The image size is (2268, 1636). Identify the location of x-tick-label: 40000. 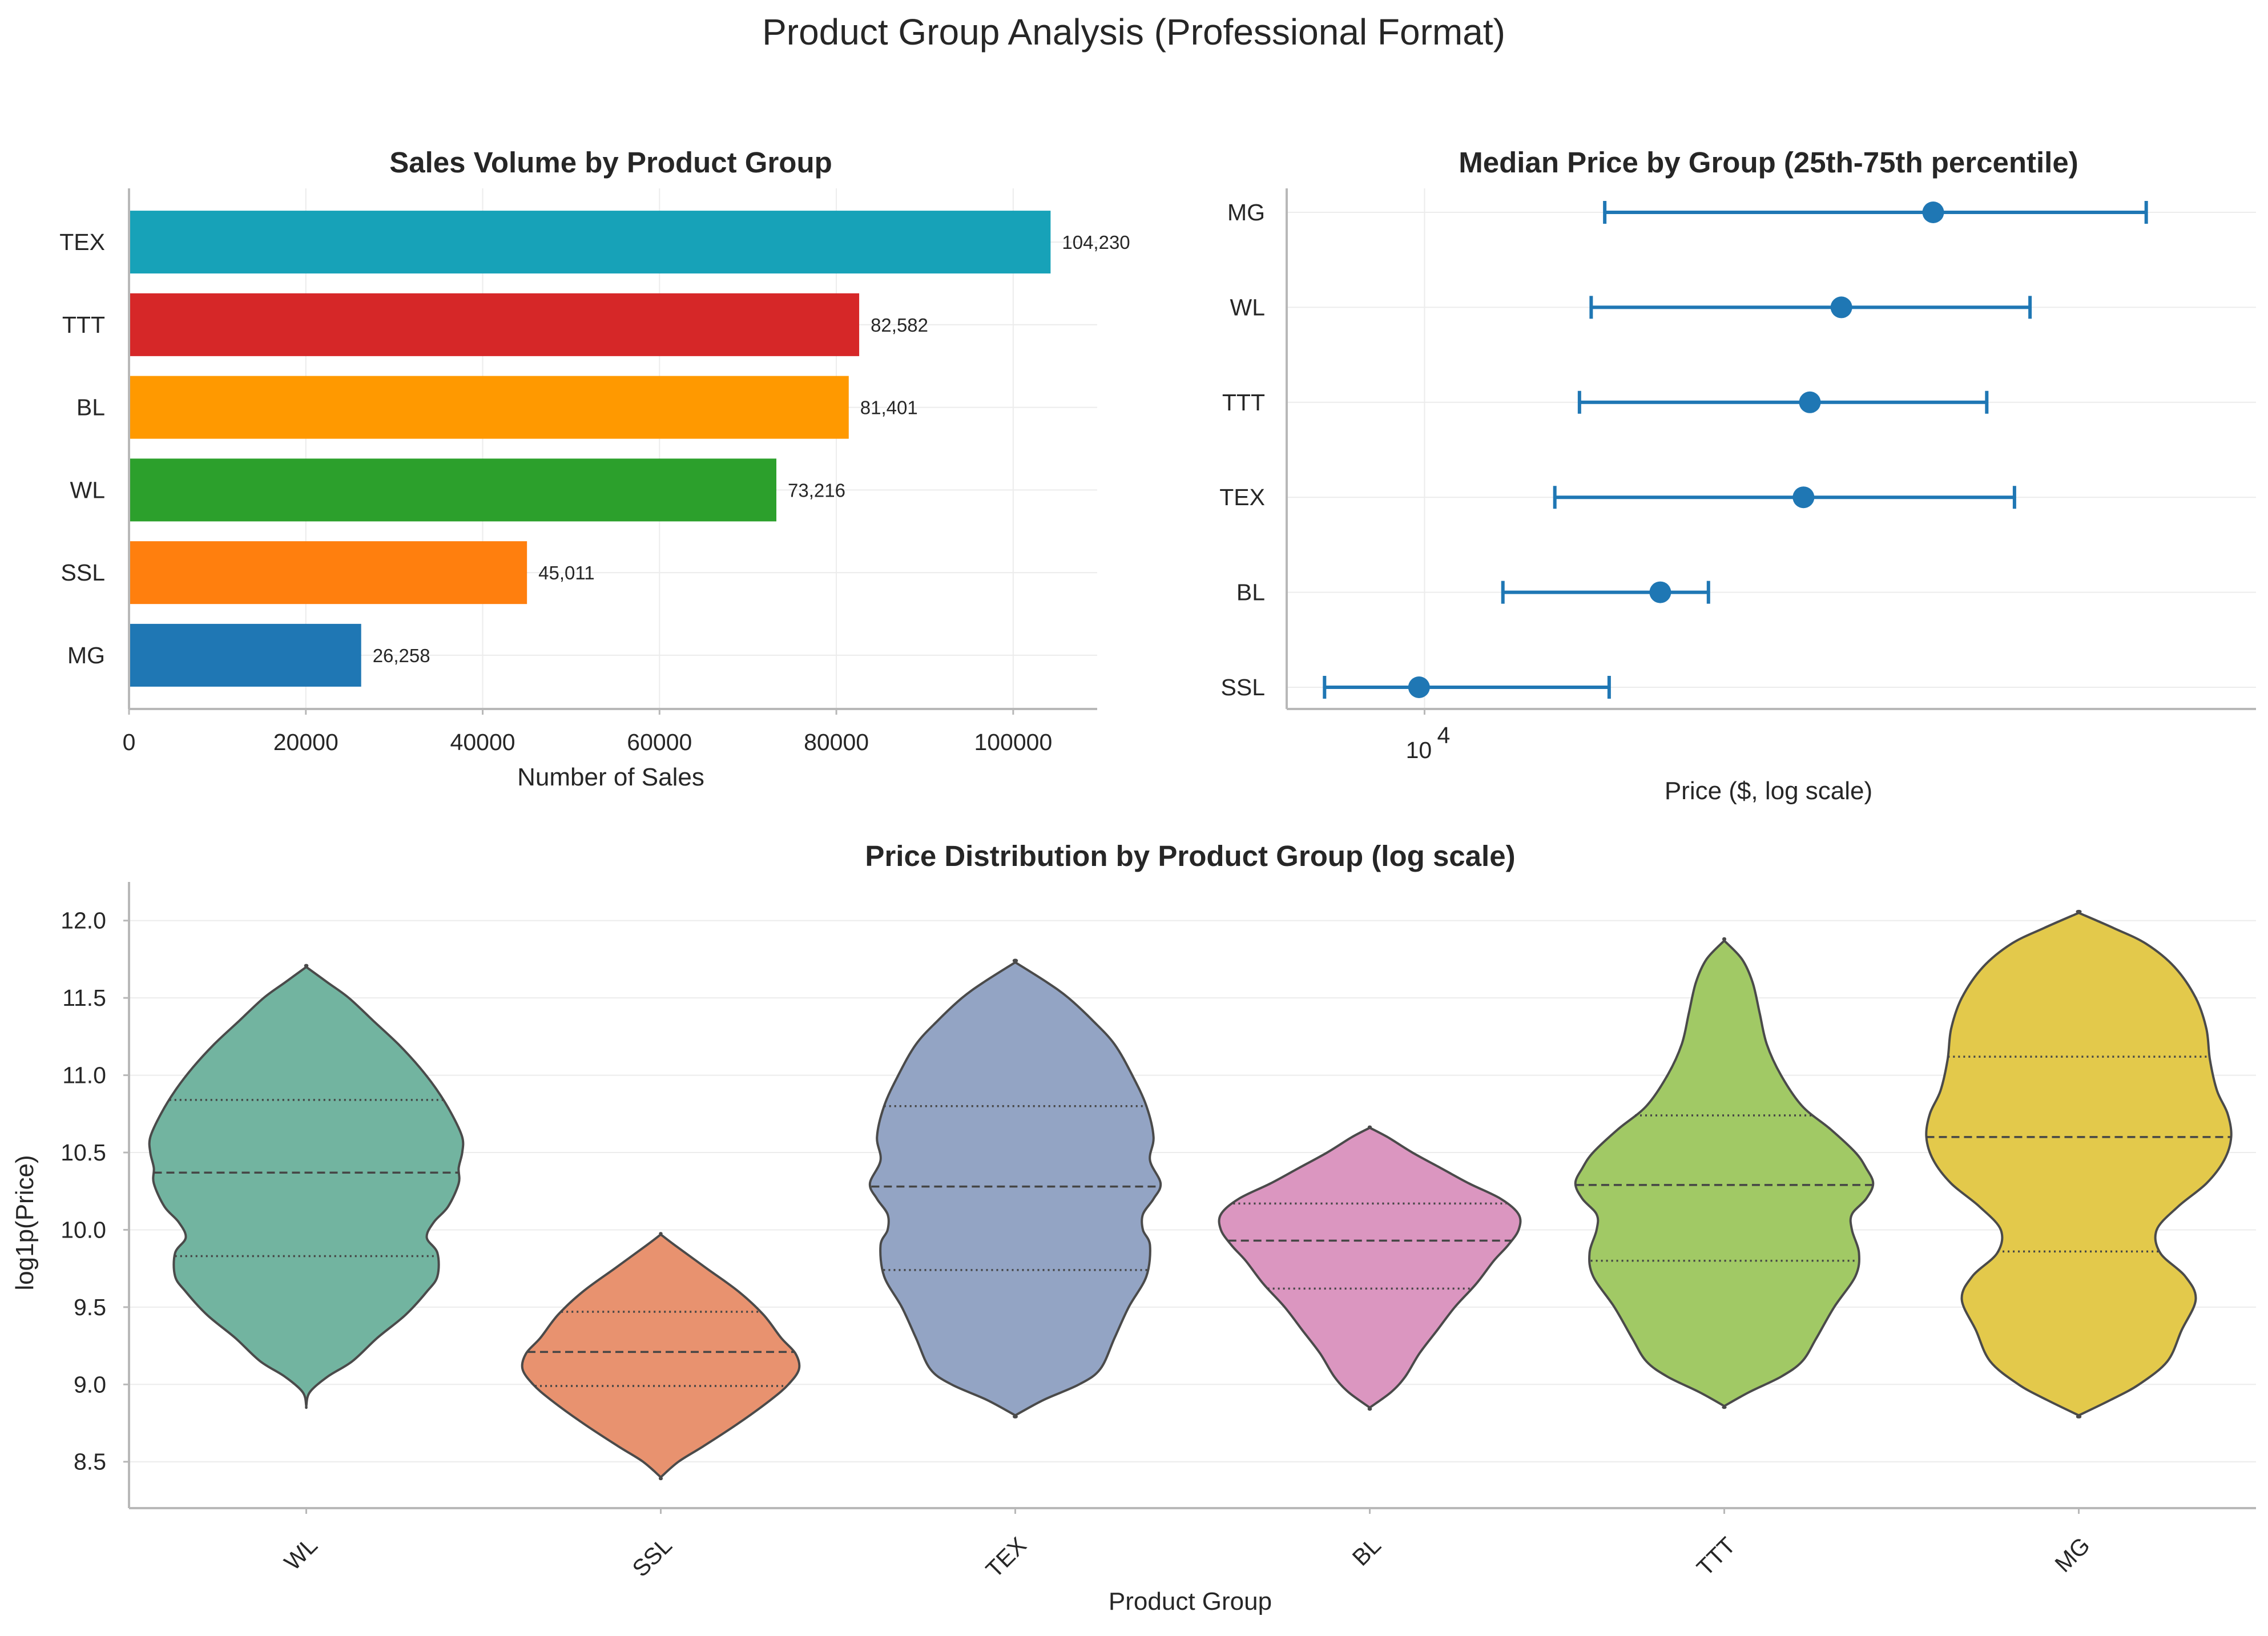
(482, 742).